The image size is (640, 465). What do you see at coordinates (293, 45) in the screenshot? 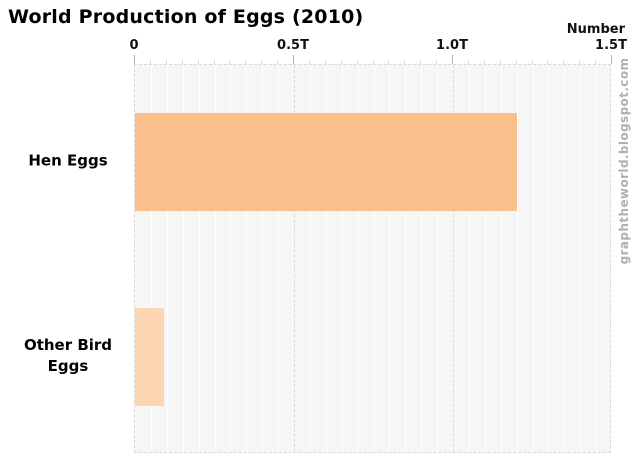
I see `x-tick-label: 0.5T` at bounding box center [293, 45].